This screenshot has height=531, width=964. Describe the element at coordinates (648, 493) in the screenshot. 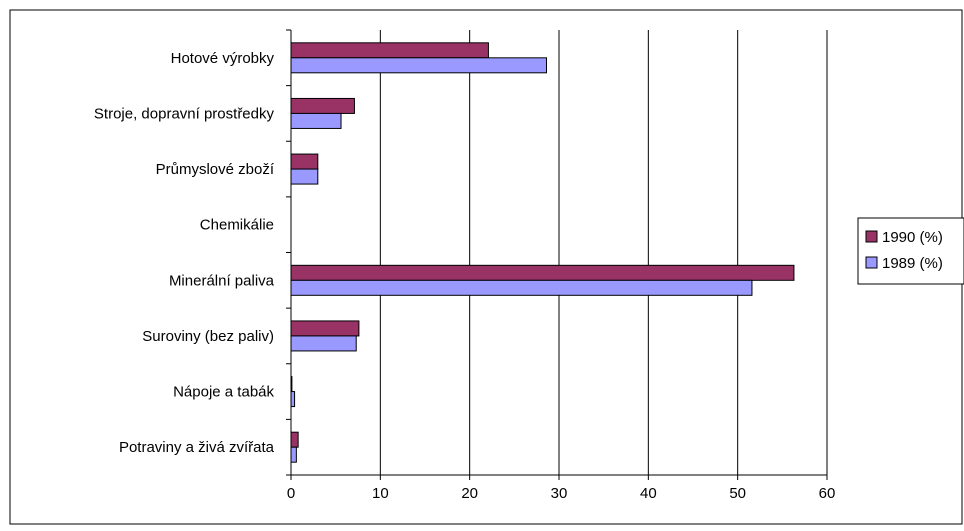

I see `tick-label-x-40: 40` at that location.